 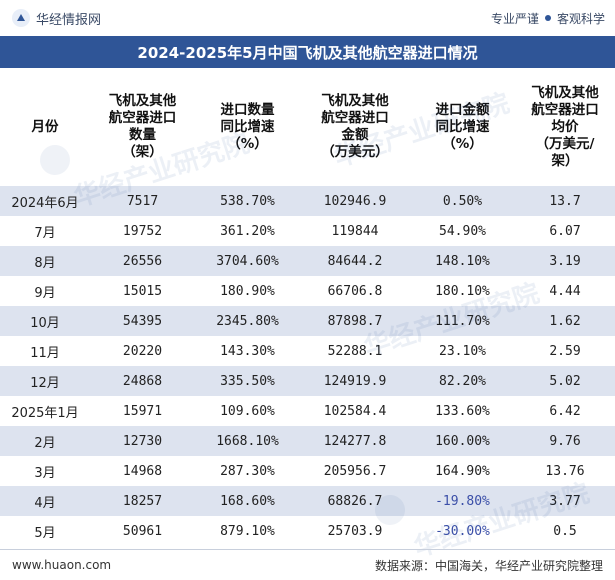 I want to click on quantity-growth-cell: 143.30%, so click(x=247, y=351).